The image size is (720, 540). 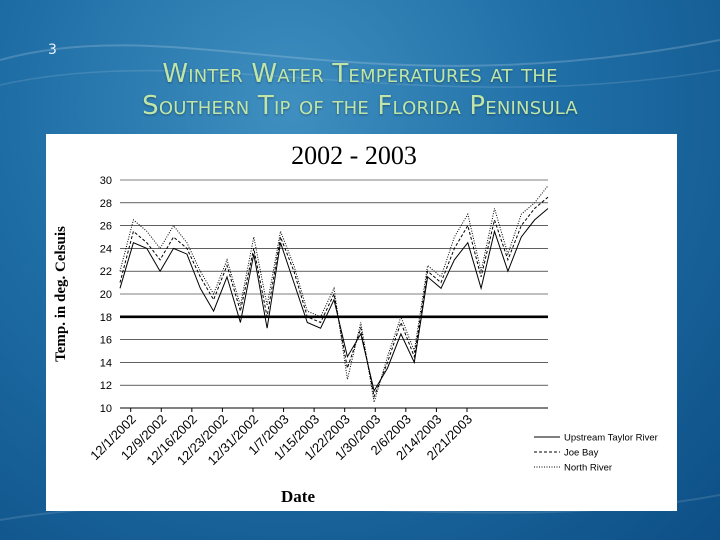 I want to click on y-tick-label: 12, so click(x=106, y=386).